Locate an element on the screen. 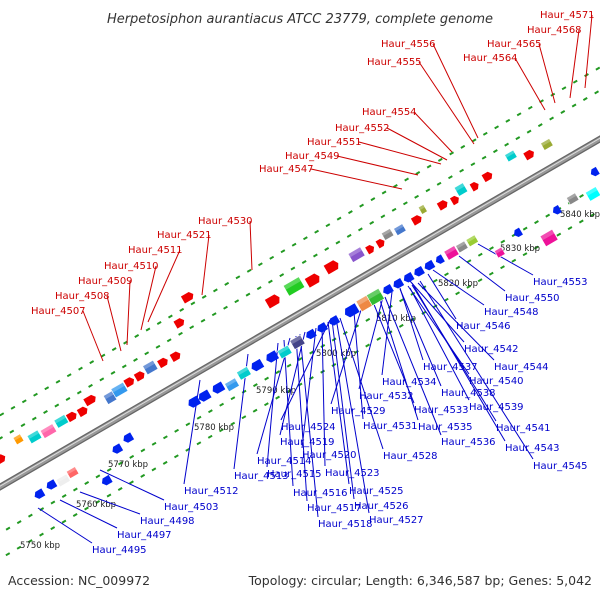 This screenshot has width=600, height=600. gene-label: Haur_4495 is located at coordinates (119, 550).